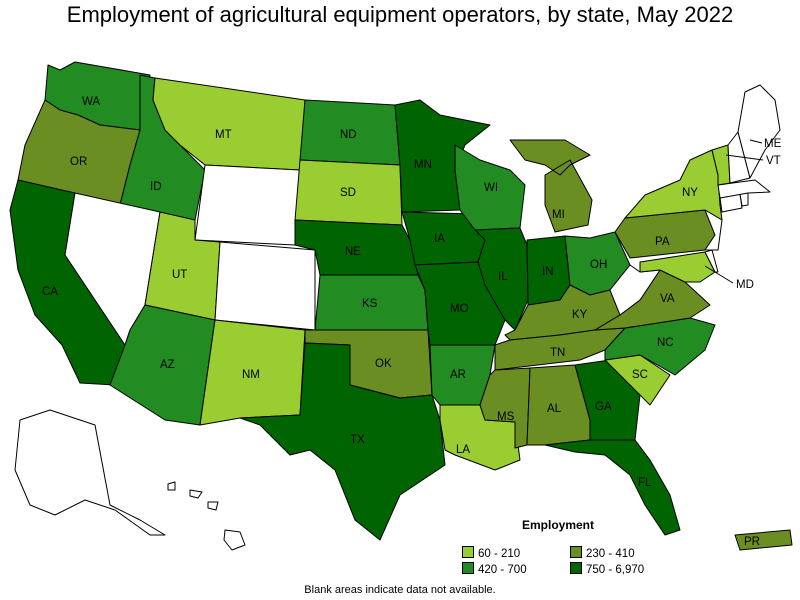 The image size is (800, 600). Describe the element at coordinates (612, 487) in the screenshot. I see `state-fl` at that location.